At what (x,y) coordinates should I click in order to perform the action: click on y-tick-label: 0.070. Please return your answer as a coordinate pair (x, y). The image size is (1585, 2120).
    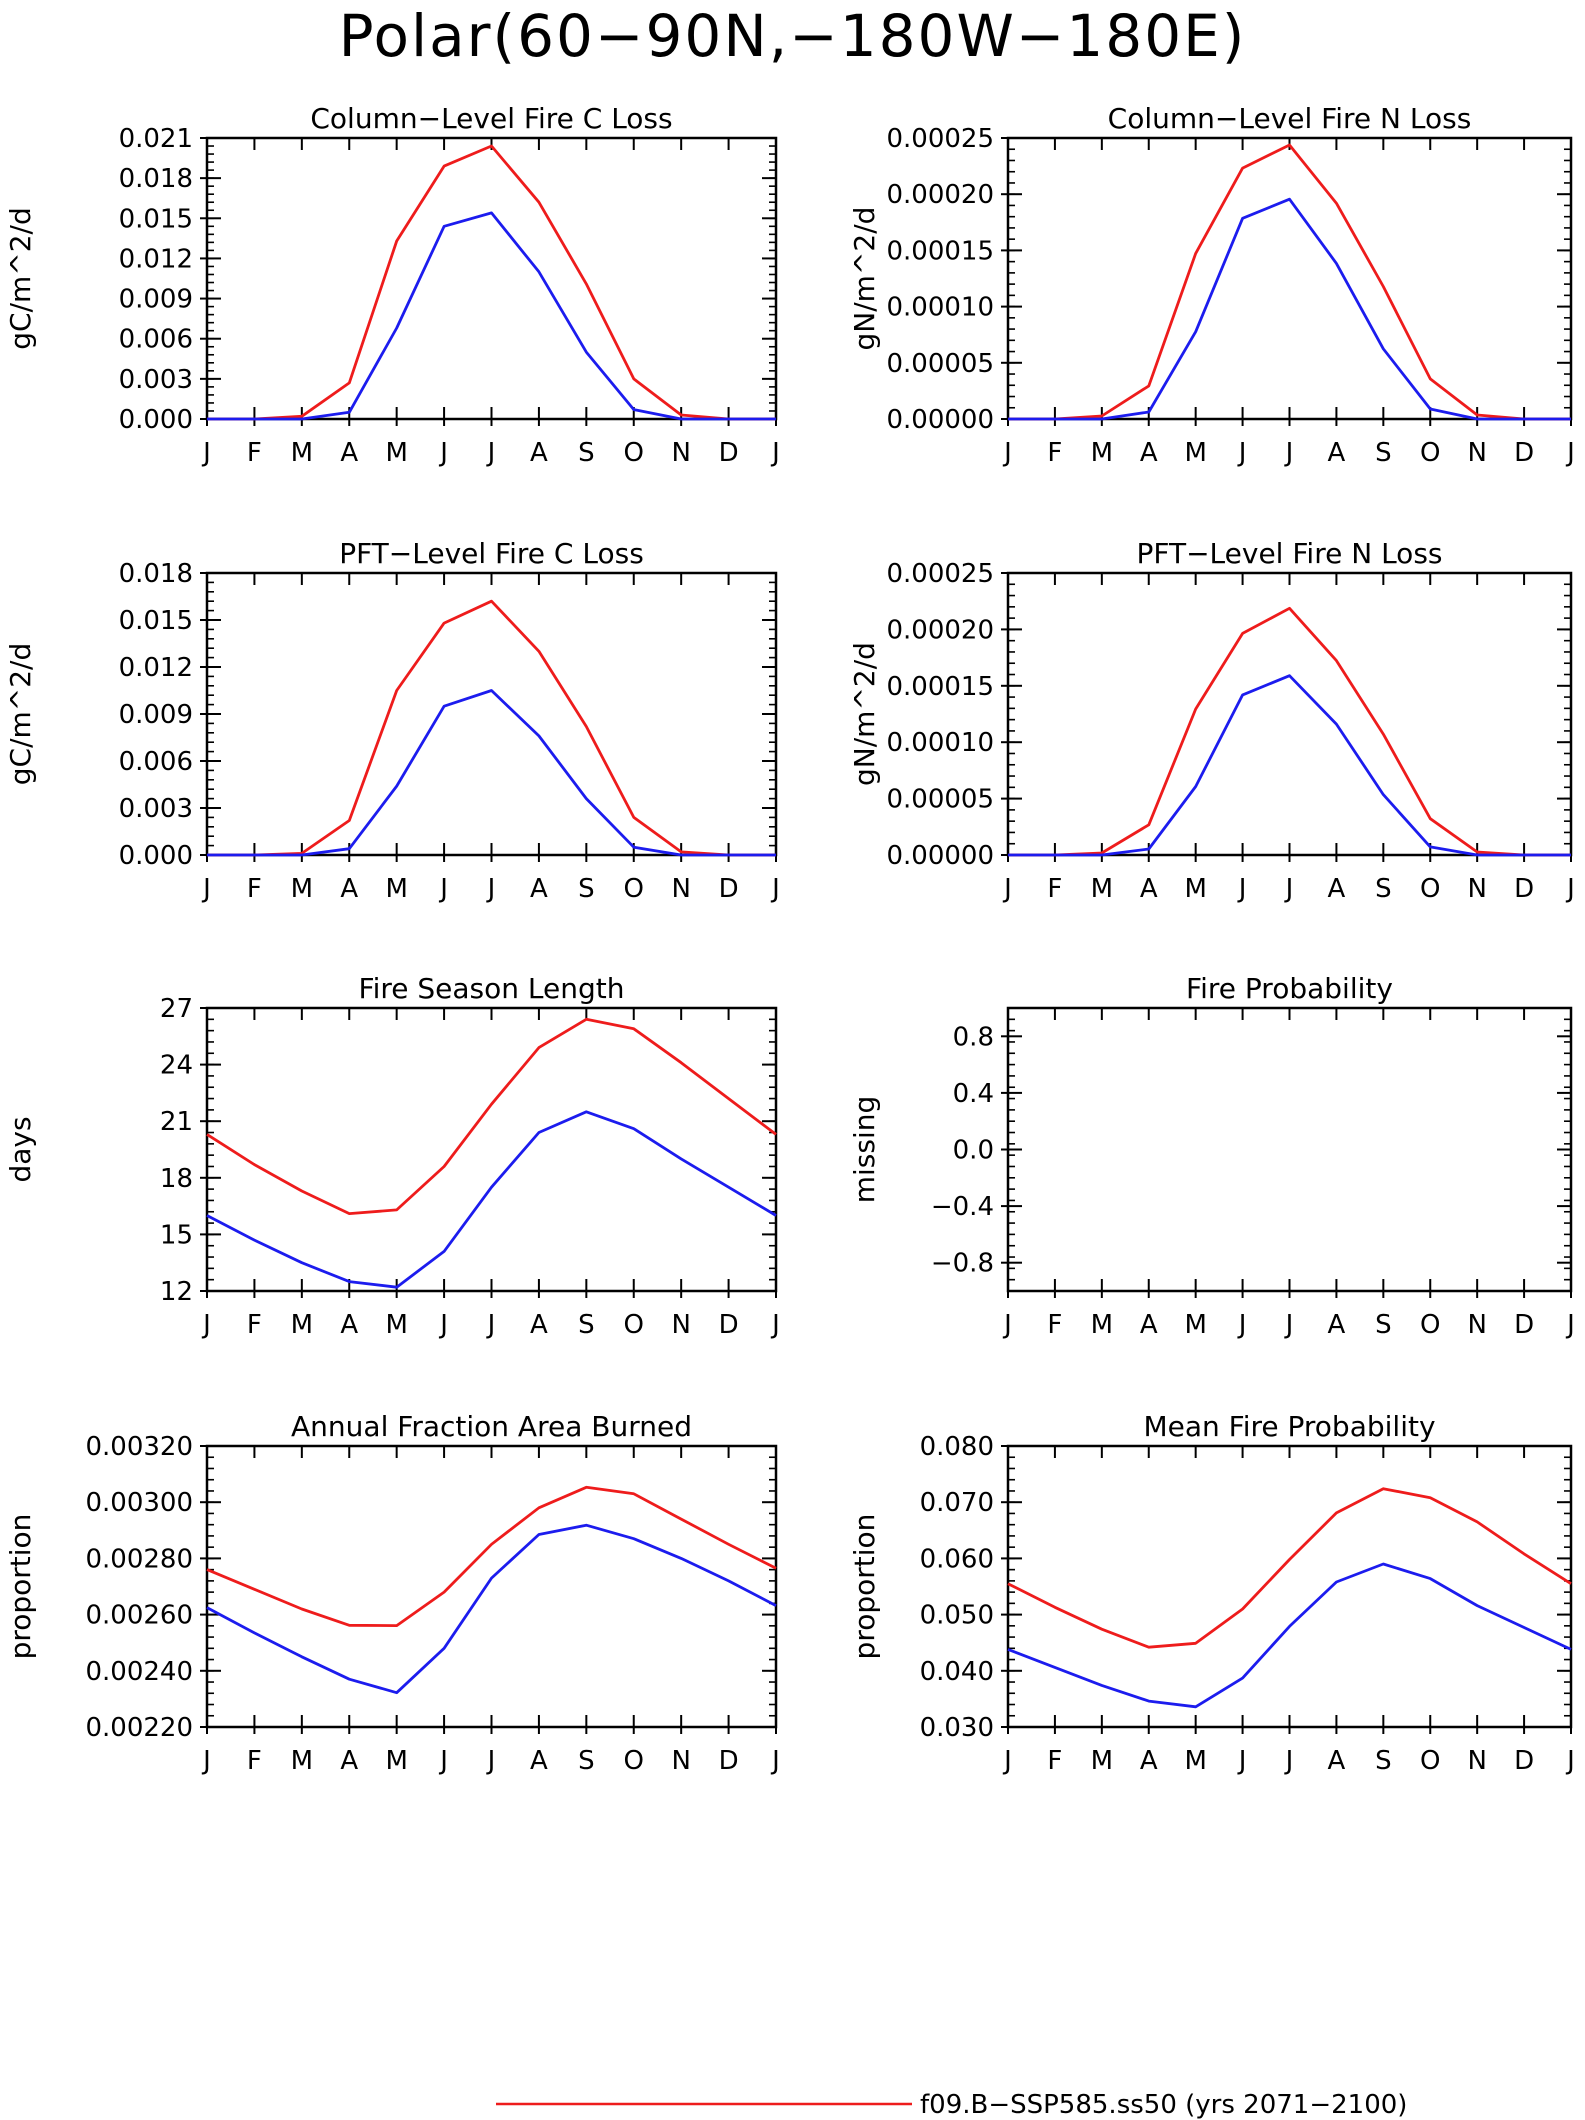
    Looking at the image, I should click on (957, 1503).